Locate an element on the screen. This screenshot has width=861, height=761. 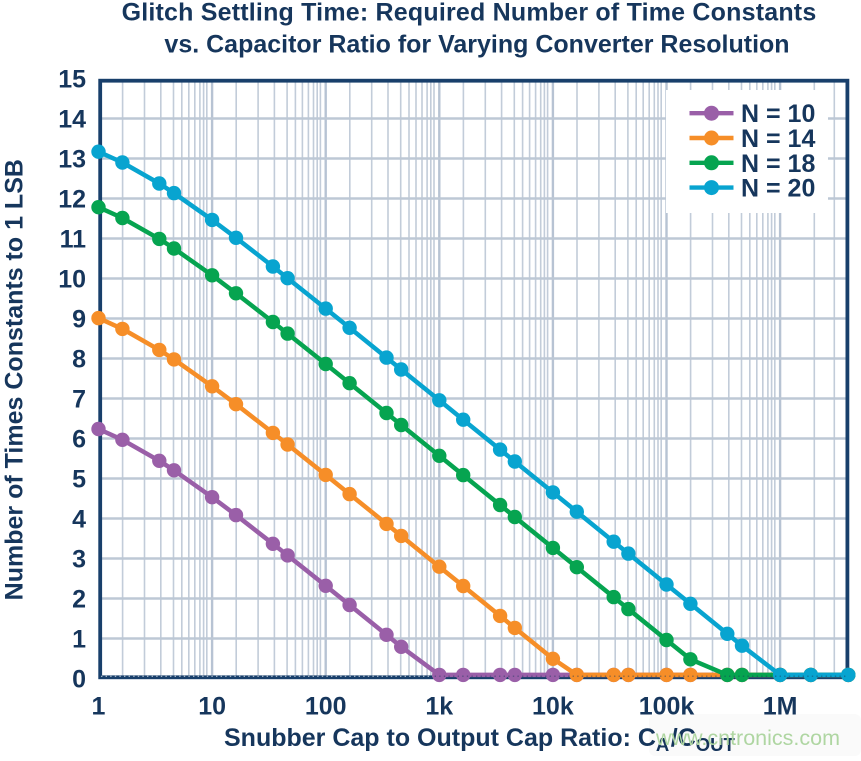
svg-text: 13 is located at coordinates (72, 160).